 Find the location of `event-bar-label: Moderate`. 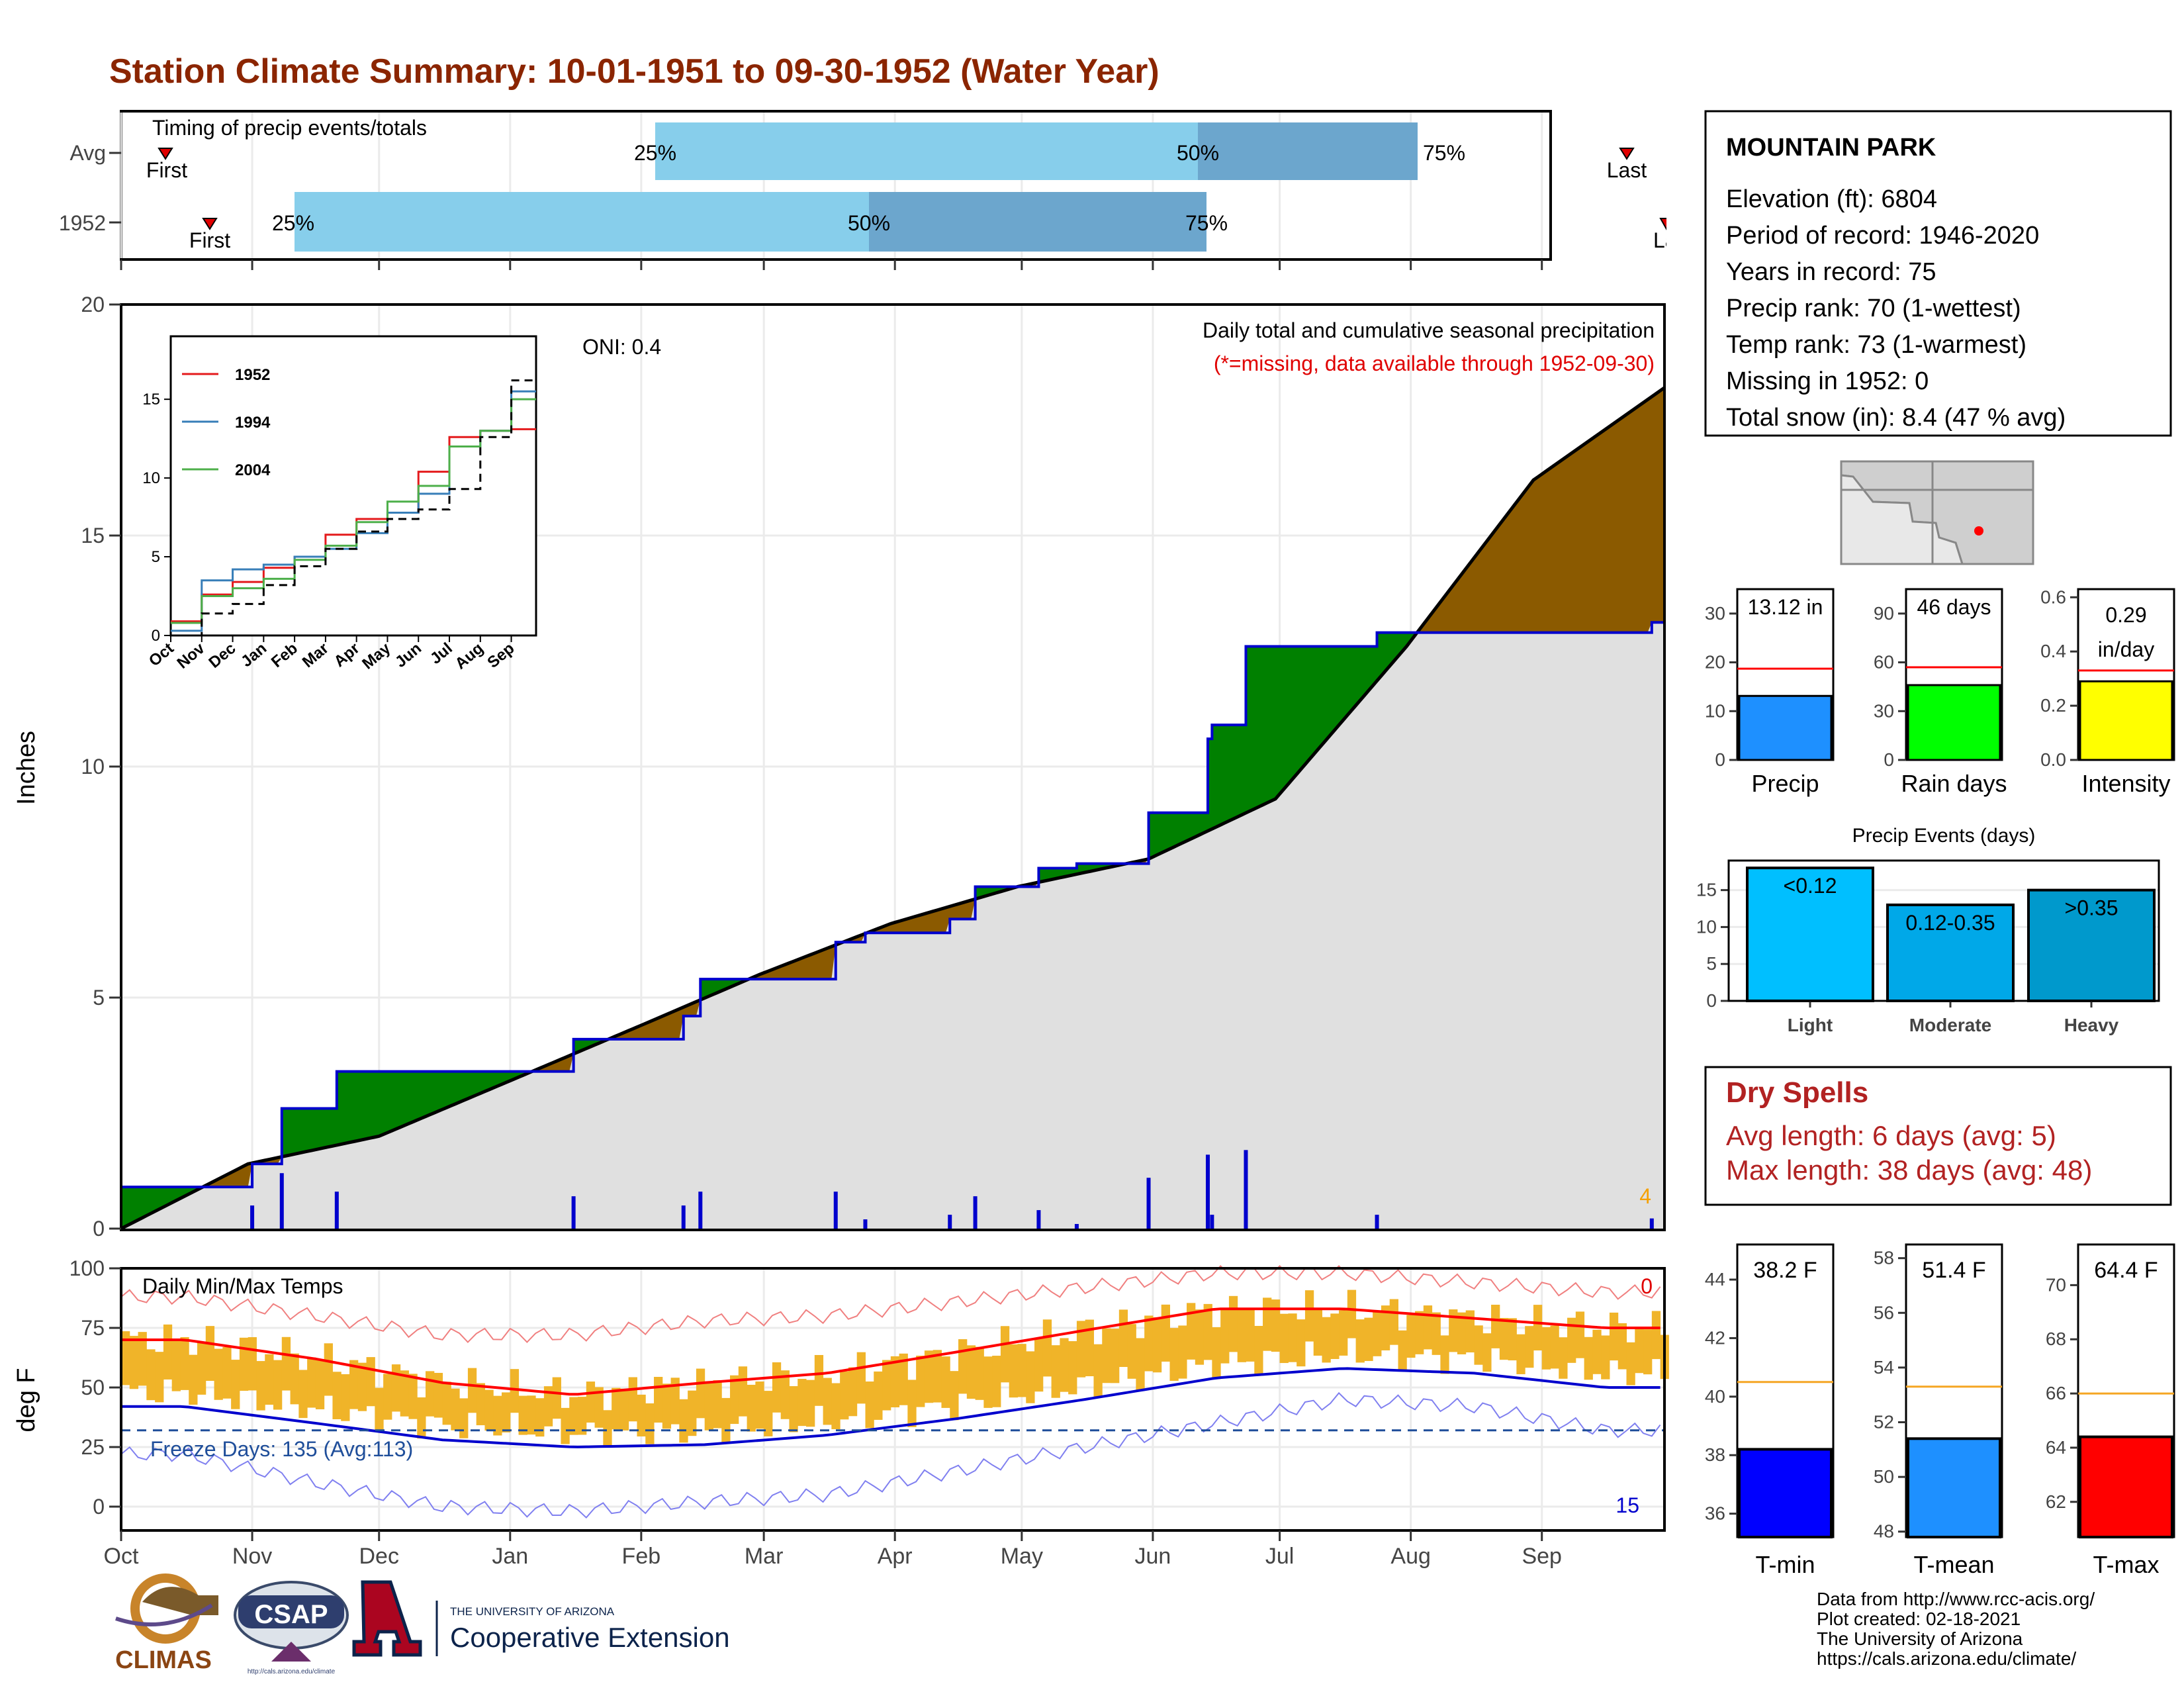

event-bar-label: Moderate is located at coordinates (1950, 1025).